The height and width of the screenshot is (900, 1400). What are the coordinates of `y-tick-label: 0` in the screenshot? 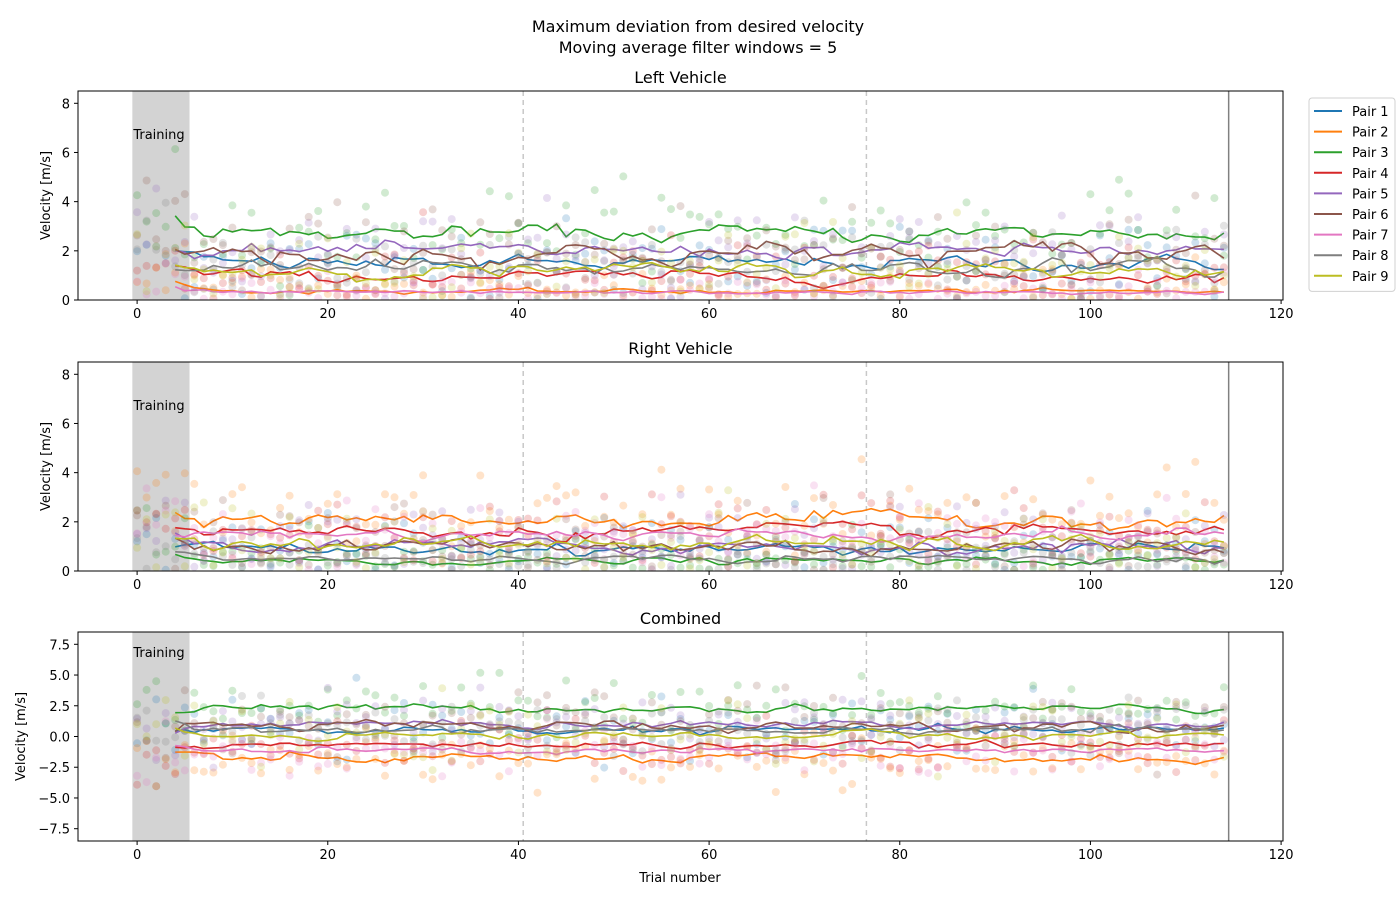 It's located at (66, 301).